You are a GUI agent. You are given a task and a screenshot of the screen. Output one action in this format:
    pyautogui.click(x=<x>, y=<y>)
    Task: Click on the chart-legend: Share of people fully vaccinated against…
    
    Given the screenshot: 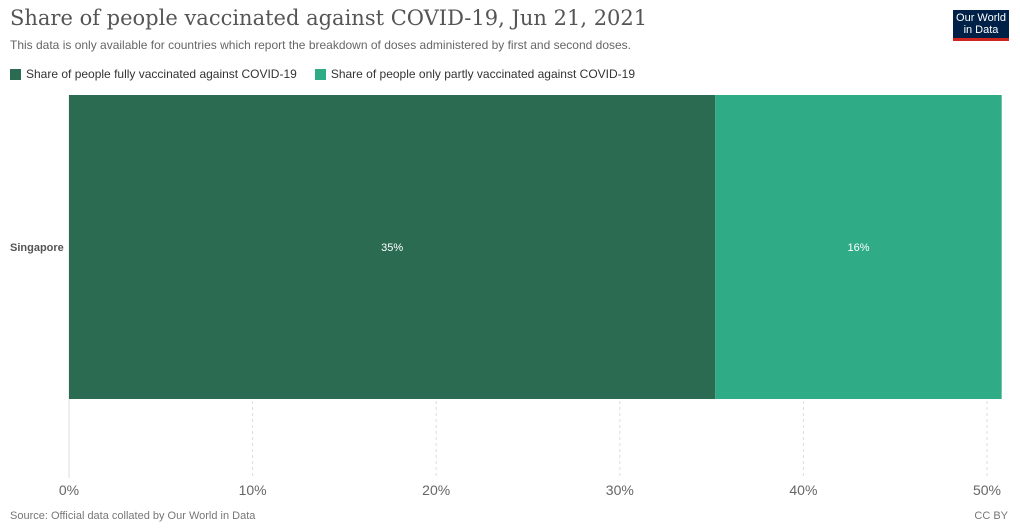 What is the action you would take?
    pyautogui.click(x=331, y=74)
    